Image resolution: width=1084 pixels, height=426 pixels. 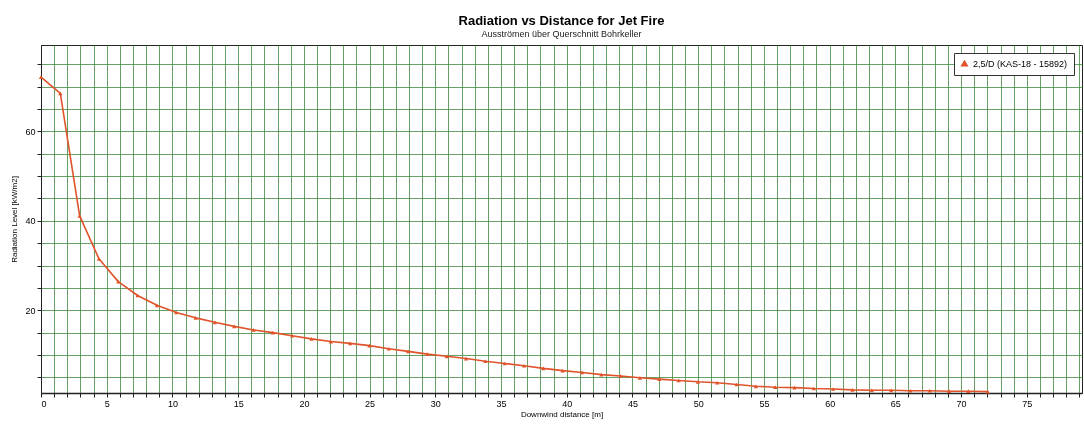 What do you see at coordinates (1027, 403) in the screenshot?
I see `x-tick-label: 75` at bounding box center [1027, 403].